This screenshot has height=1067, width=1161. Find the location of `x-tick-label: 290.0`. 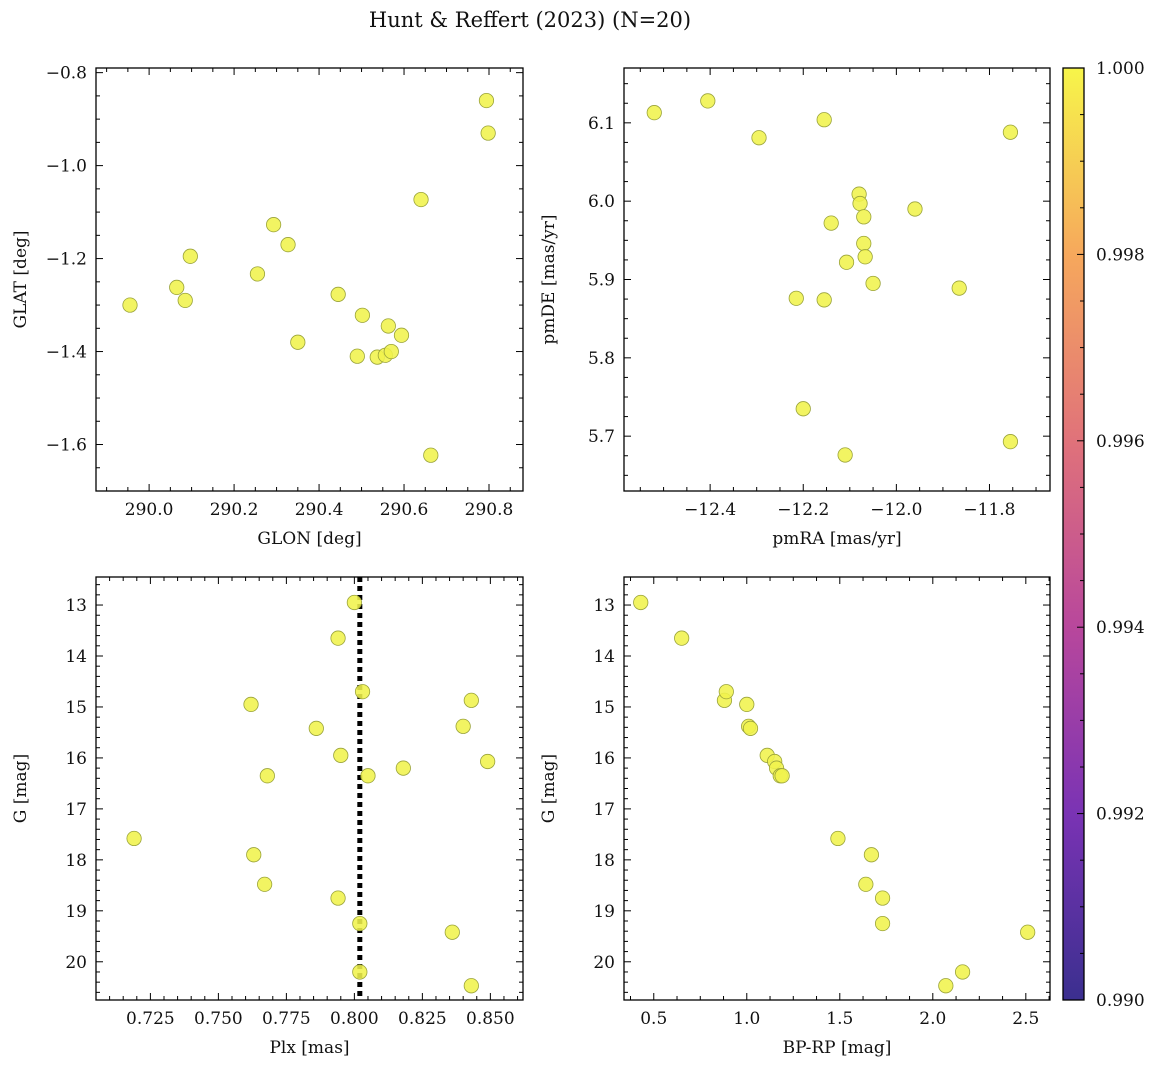

x-tick-label: 290.0 is located at coordinates (149, 510).